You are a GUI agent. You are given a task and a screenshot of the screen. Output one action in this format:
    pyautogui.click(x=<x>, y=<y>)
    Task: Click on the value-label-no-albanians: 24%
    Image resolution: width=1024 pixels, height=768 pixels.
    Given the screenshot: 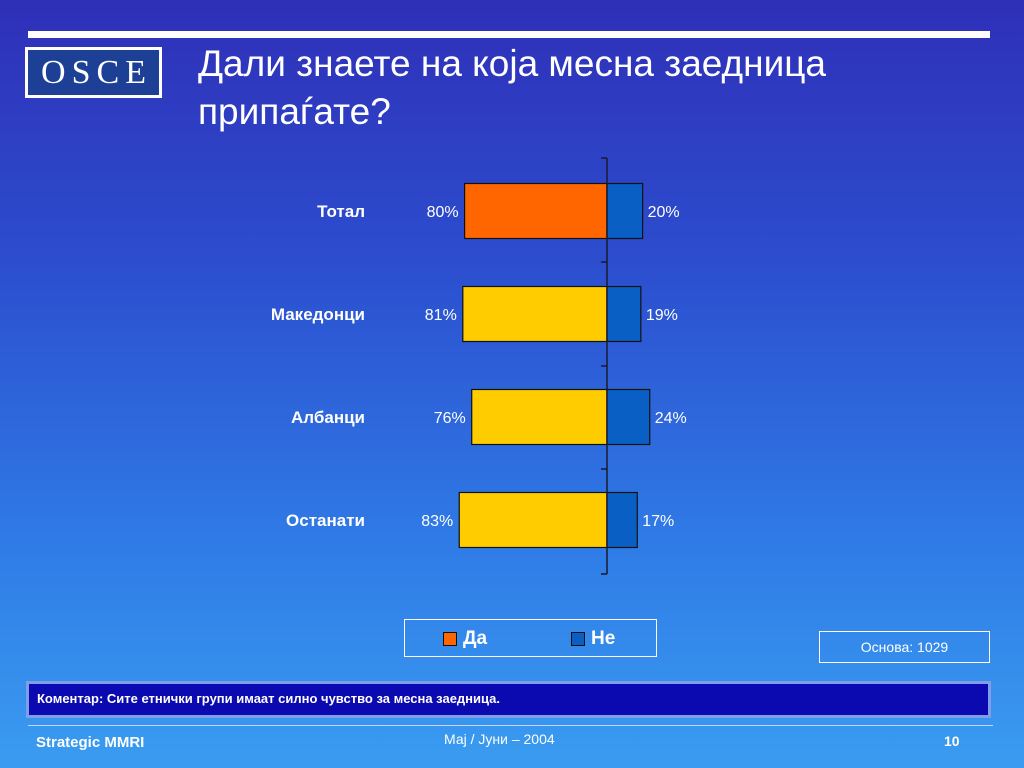 What is the action you would take?
    pyautogui.click(x=671, y=418)
    